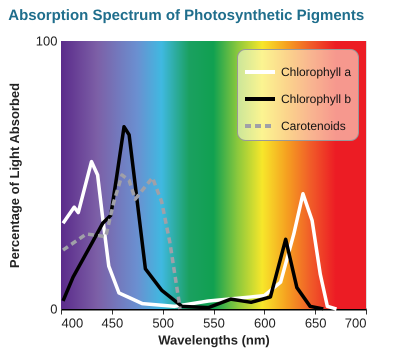 This screenshot has width=409, height=364. Describe the element at coordinates (54, 309) in the screenshot. I see `y-tick-label: 0` at that location.